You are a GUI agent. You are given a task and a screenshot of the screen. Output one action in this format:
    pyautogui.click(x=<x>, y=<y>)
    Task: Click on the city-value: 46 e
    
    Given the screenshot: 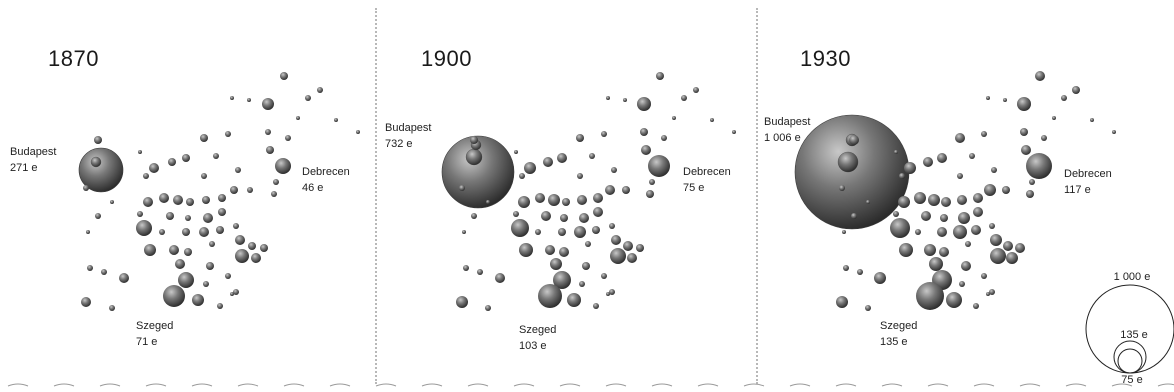 What is the action you would take?
    pyautogui.click(x=313, y=188)
    